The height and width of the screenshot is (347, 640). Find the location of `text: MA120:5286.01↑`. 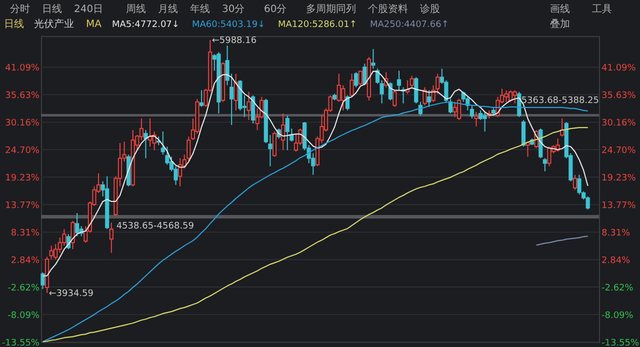

text: MA120:5286.01↑ is located at coordinates (317, 25).